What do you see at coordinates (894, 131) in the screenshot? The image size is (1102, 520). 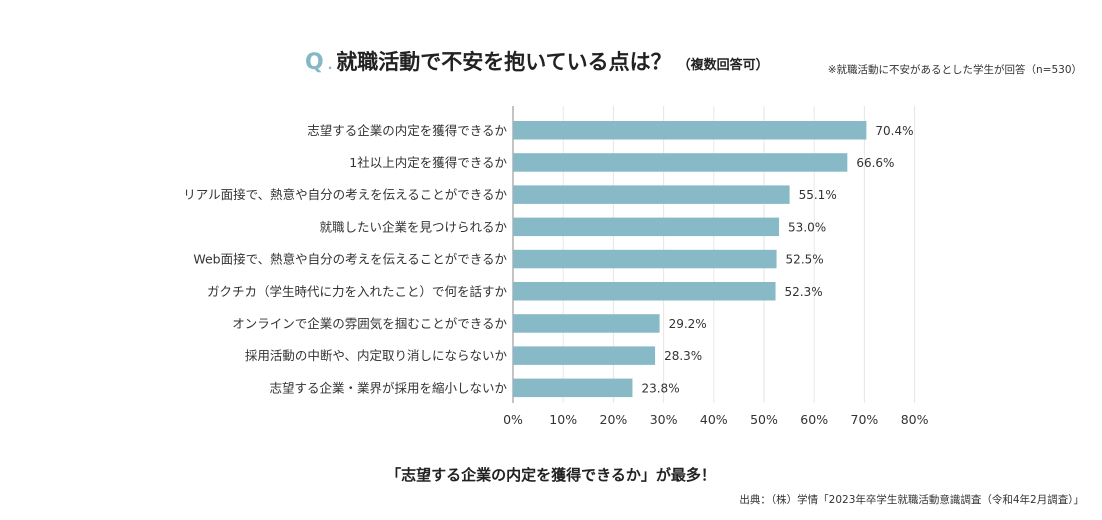 I see `value-label: 70.4%` at bounding box center [894, 131].